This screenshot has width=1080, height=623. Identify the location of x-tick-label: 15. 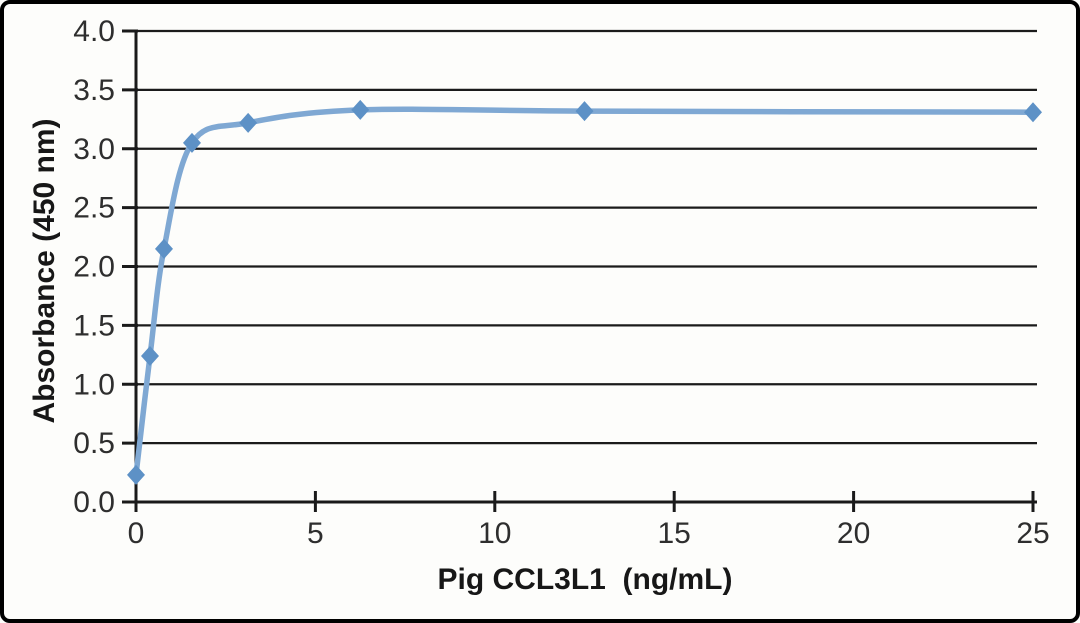
(674, 533).